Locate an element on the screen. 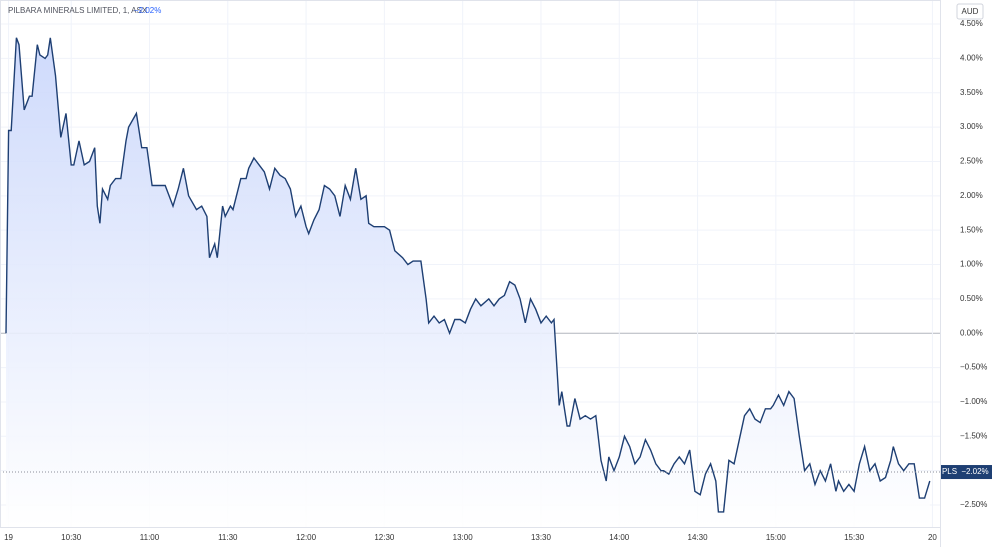  y-tick-label: 1.00% is located at coordinates (971, 264).